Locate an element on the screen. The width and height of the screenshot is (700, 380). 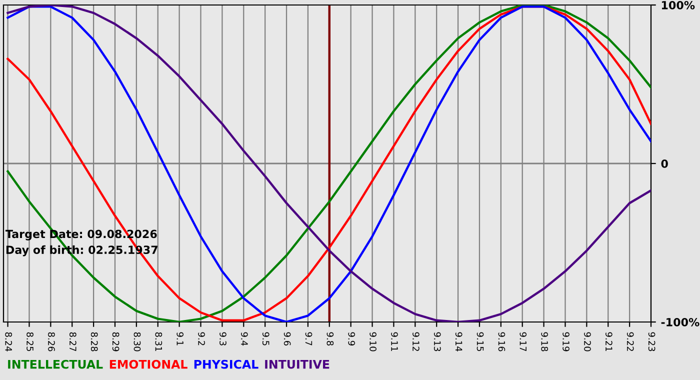
x-tick-label: 9.19 is located at coordinates (566, 342).